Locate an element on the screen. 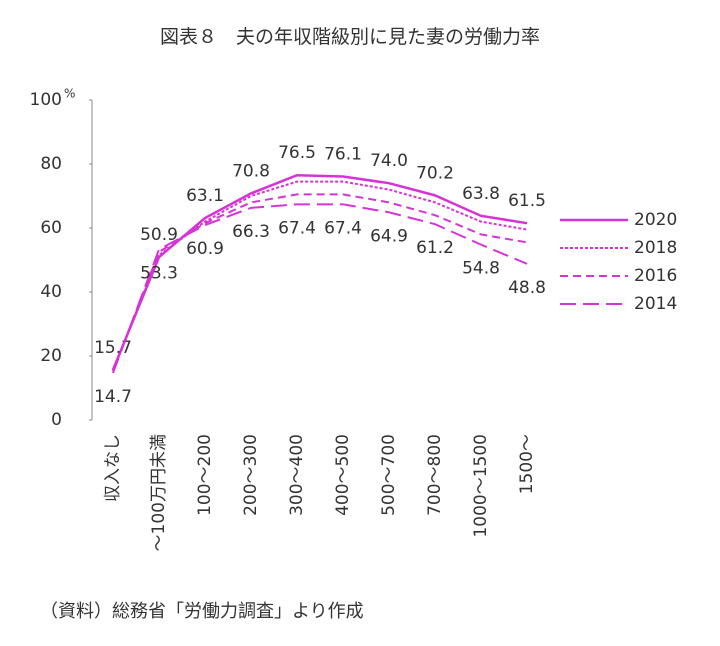  data-label: 61.5 is located at coordinates (527, 201).